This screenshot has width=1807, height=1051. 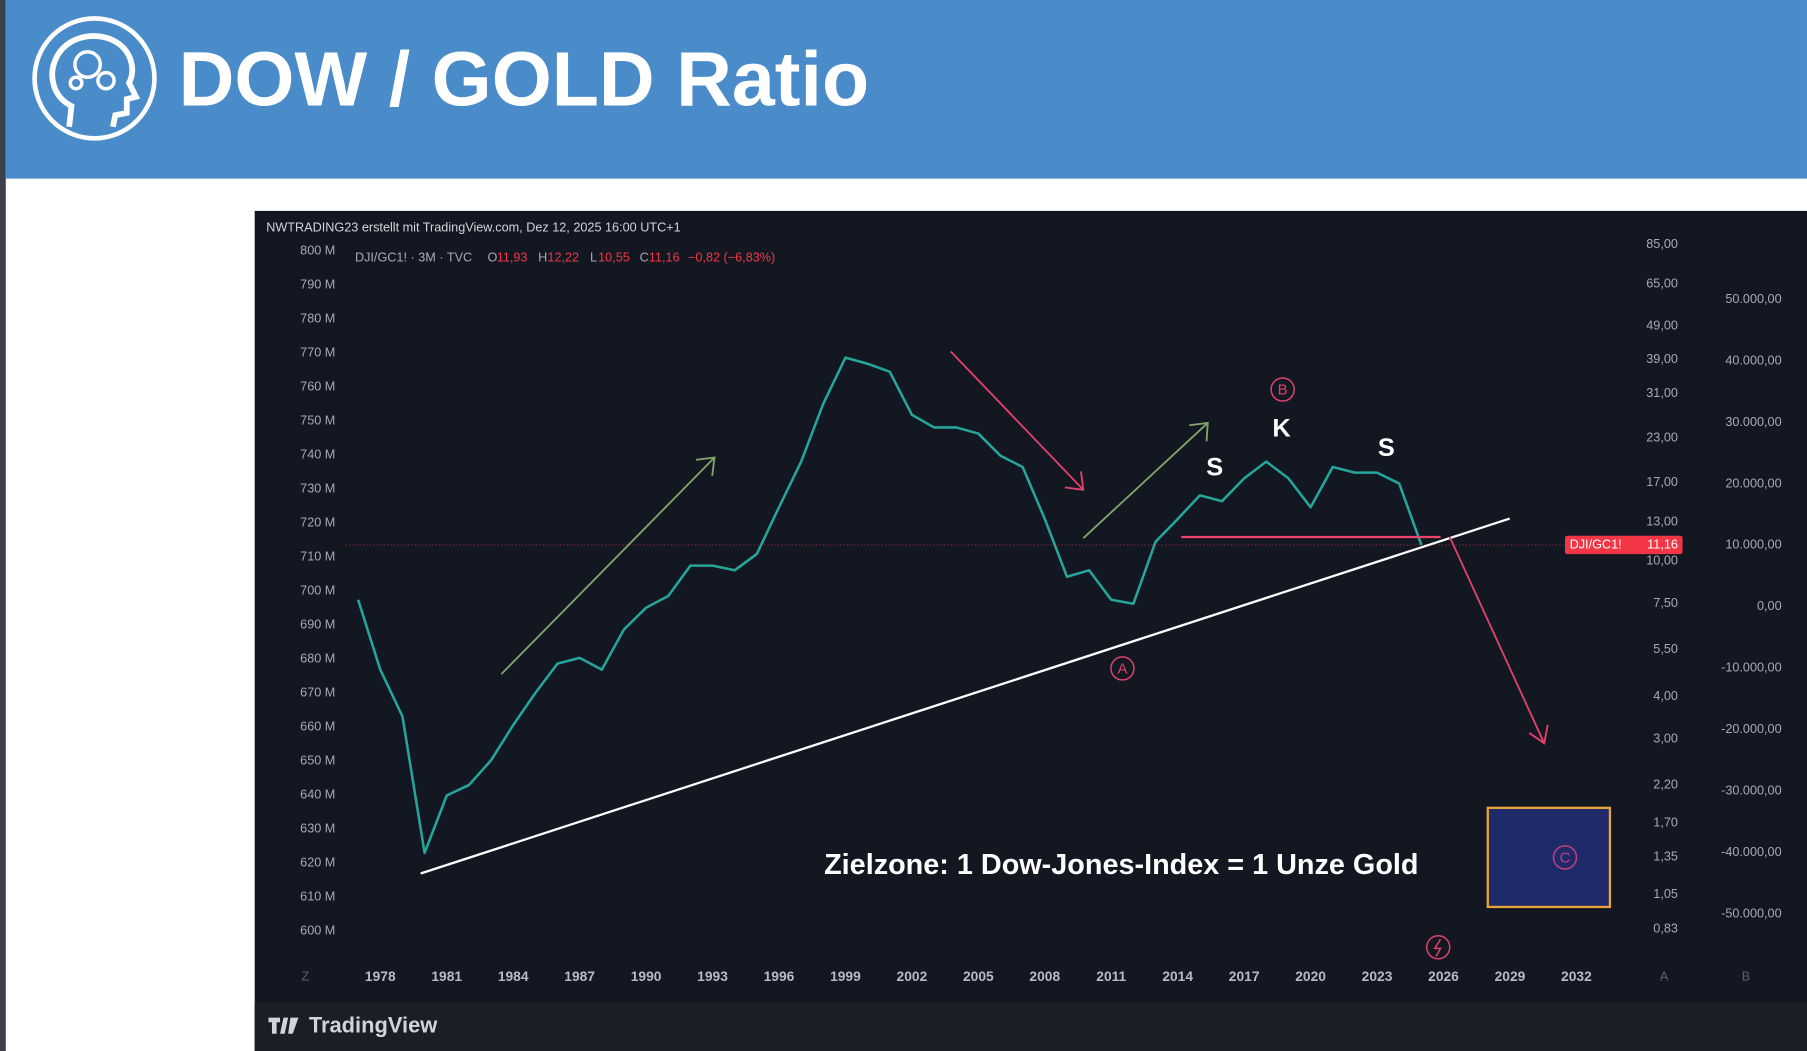 I want to click on ohlc-value: 12,22, so click(x=563, y=257).